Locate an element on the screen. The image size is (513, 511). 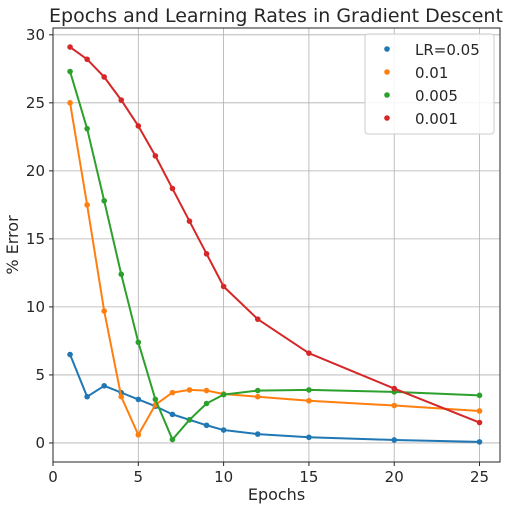
legend: LR=0.05 0.01 0.005 0.001 is located at coordinates (429, 84).